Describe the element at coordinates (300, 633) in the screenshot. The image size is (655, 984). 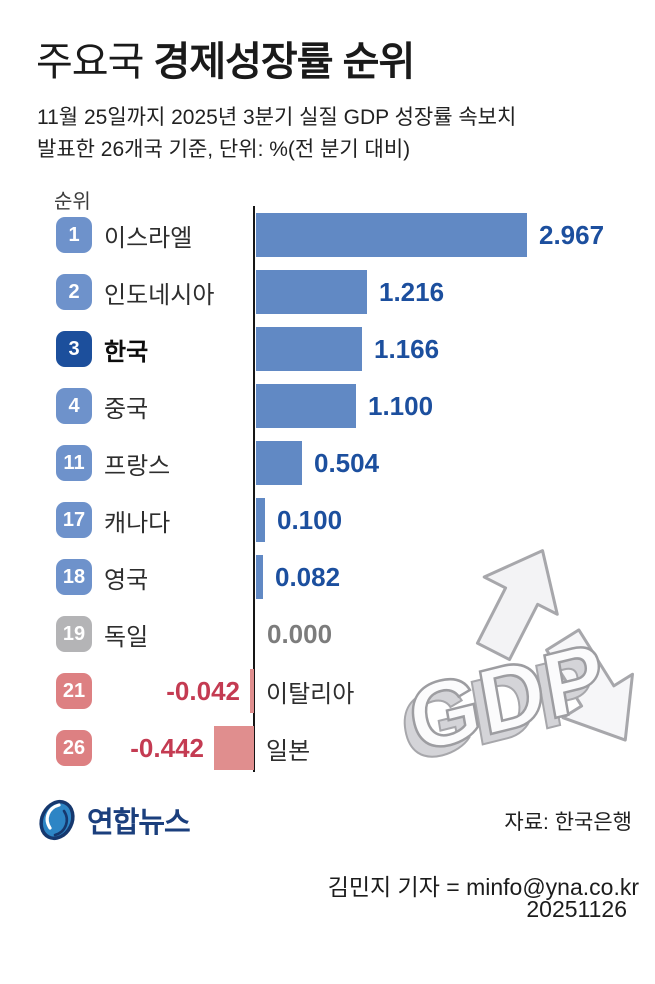
I see `value-label: 0.000` at that location.